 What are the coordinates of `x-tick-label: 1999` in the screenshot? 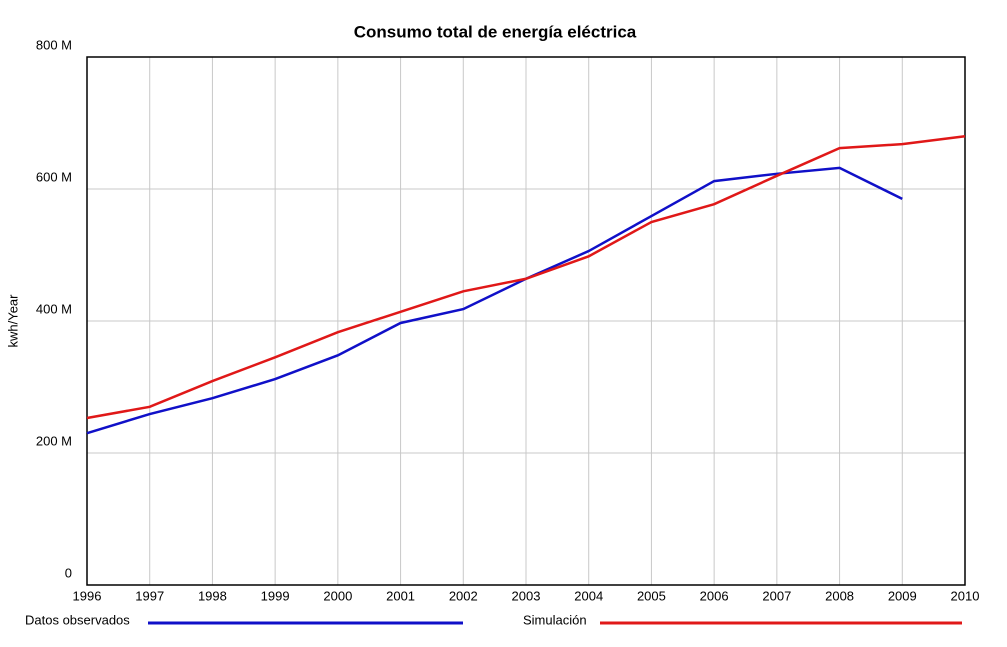 It's located at (275, 595).